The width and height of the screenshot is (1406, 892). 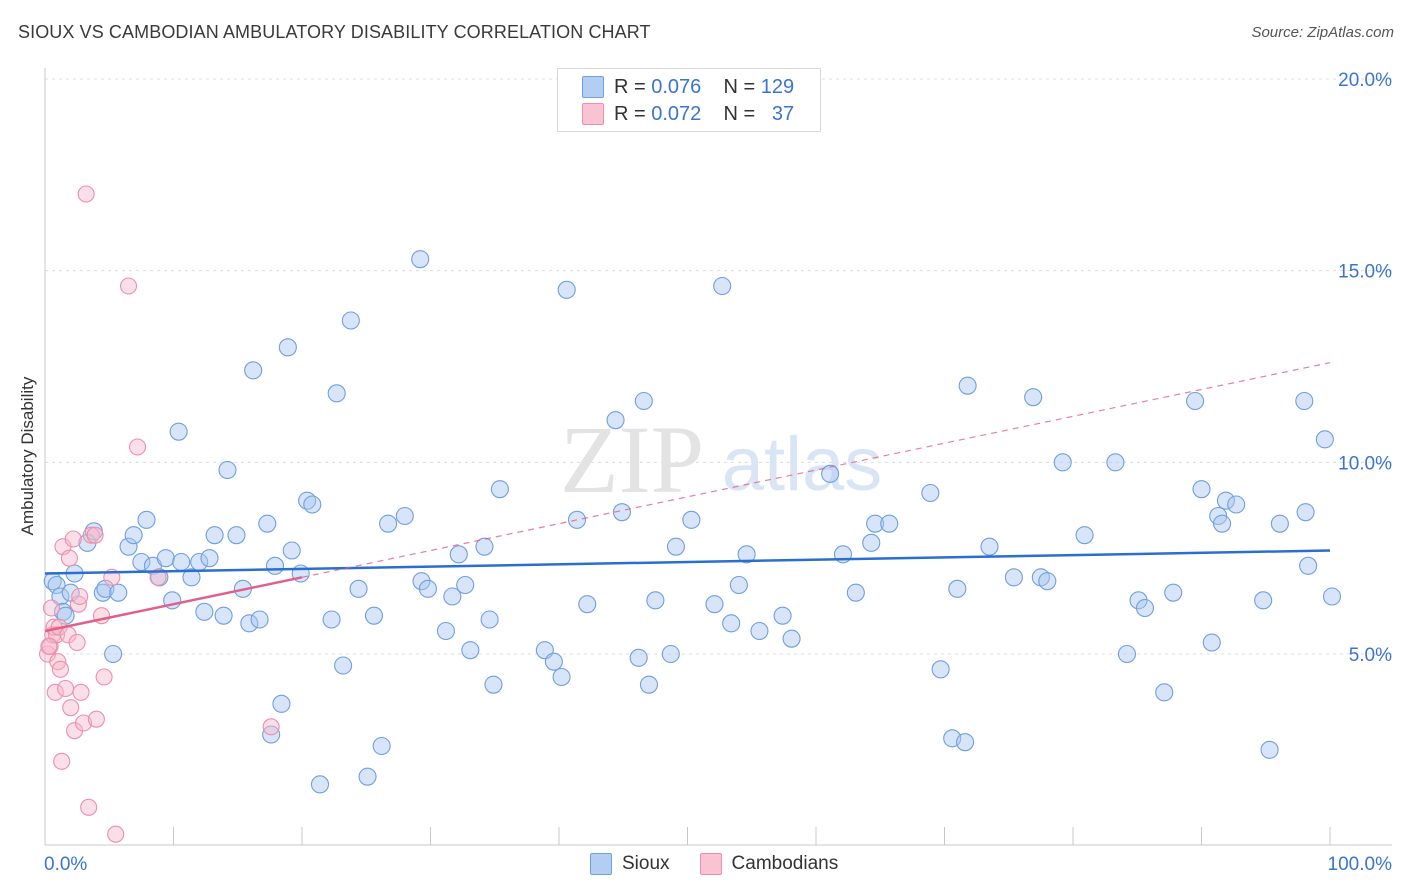 I want to click on series-legend: Sioux Cambodians, so click(x=729, y=864).